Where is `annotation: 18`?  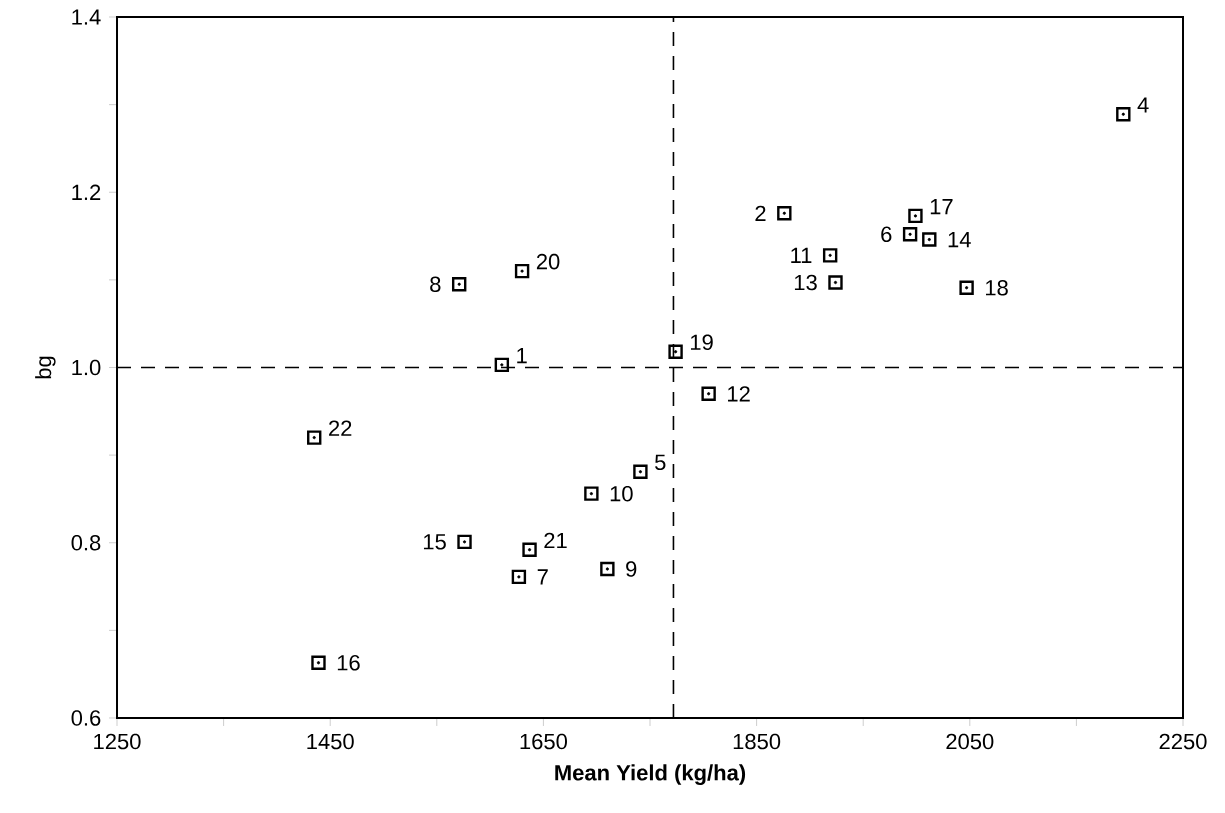
annotation: 18 is located at coordinates (997, 288).